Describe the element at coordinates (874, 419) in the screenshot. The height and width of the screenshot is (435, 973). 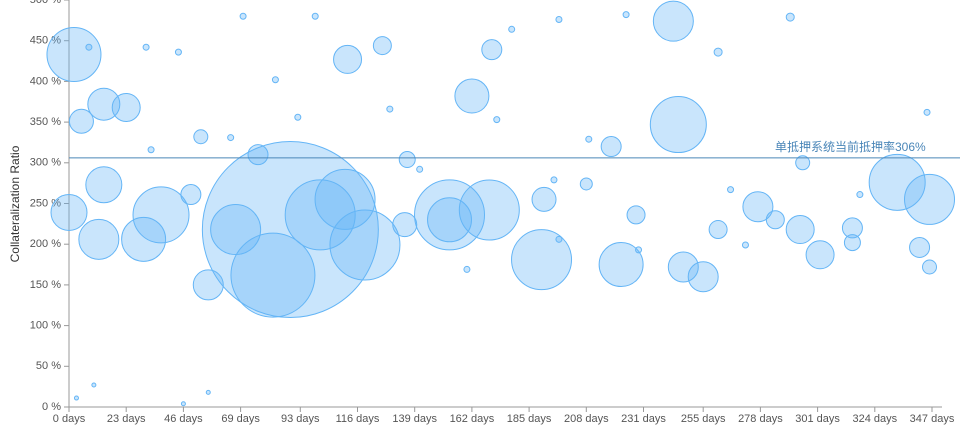
I see `x-tick-label: 324 days` at that location.